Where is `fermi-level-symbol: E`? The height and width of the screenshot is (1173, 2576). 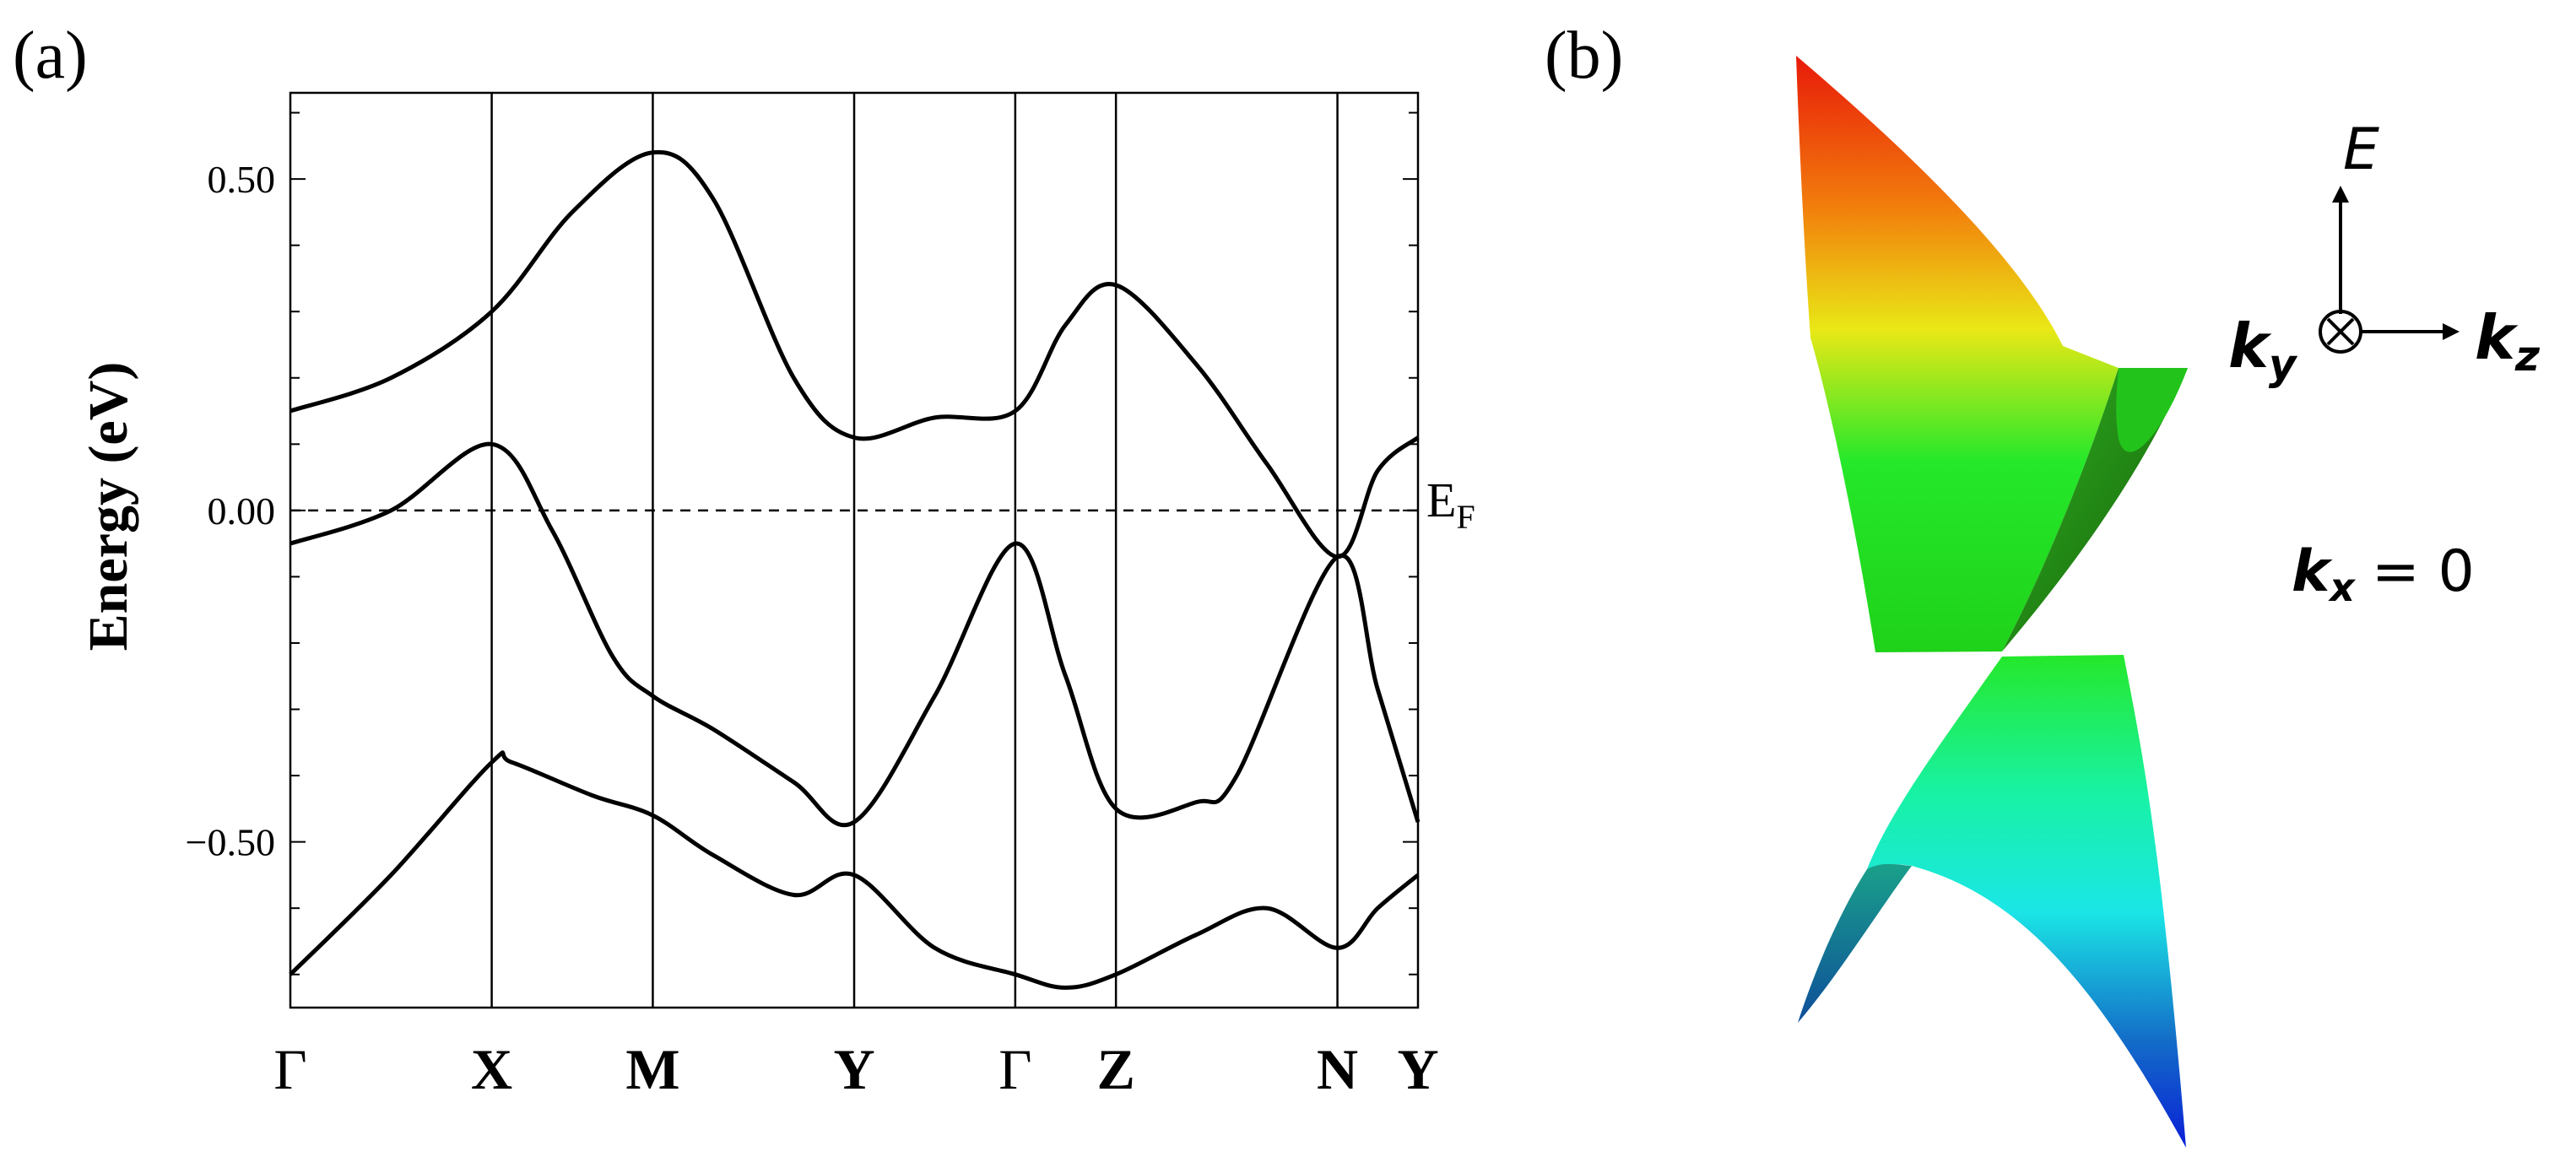 fermi-level-symbol: E is located at coordinates (1441, 500).